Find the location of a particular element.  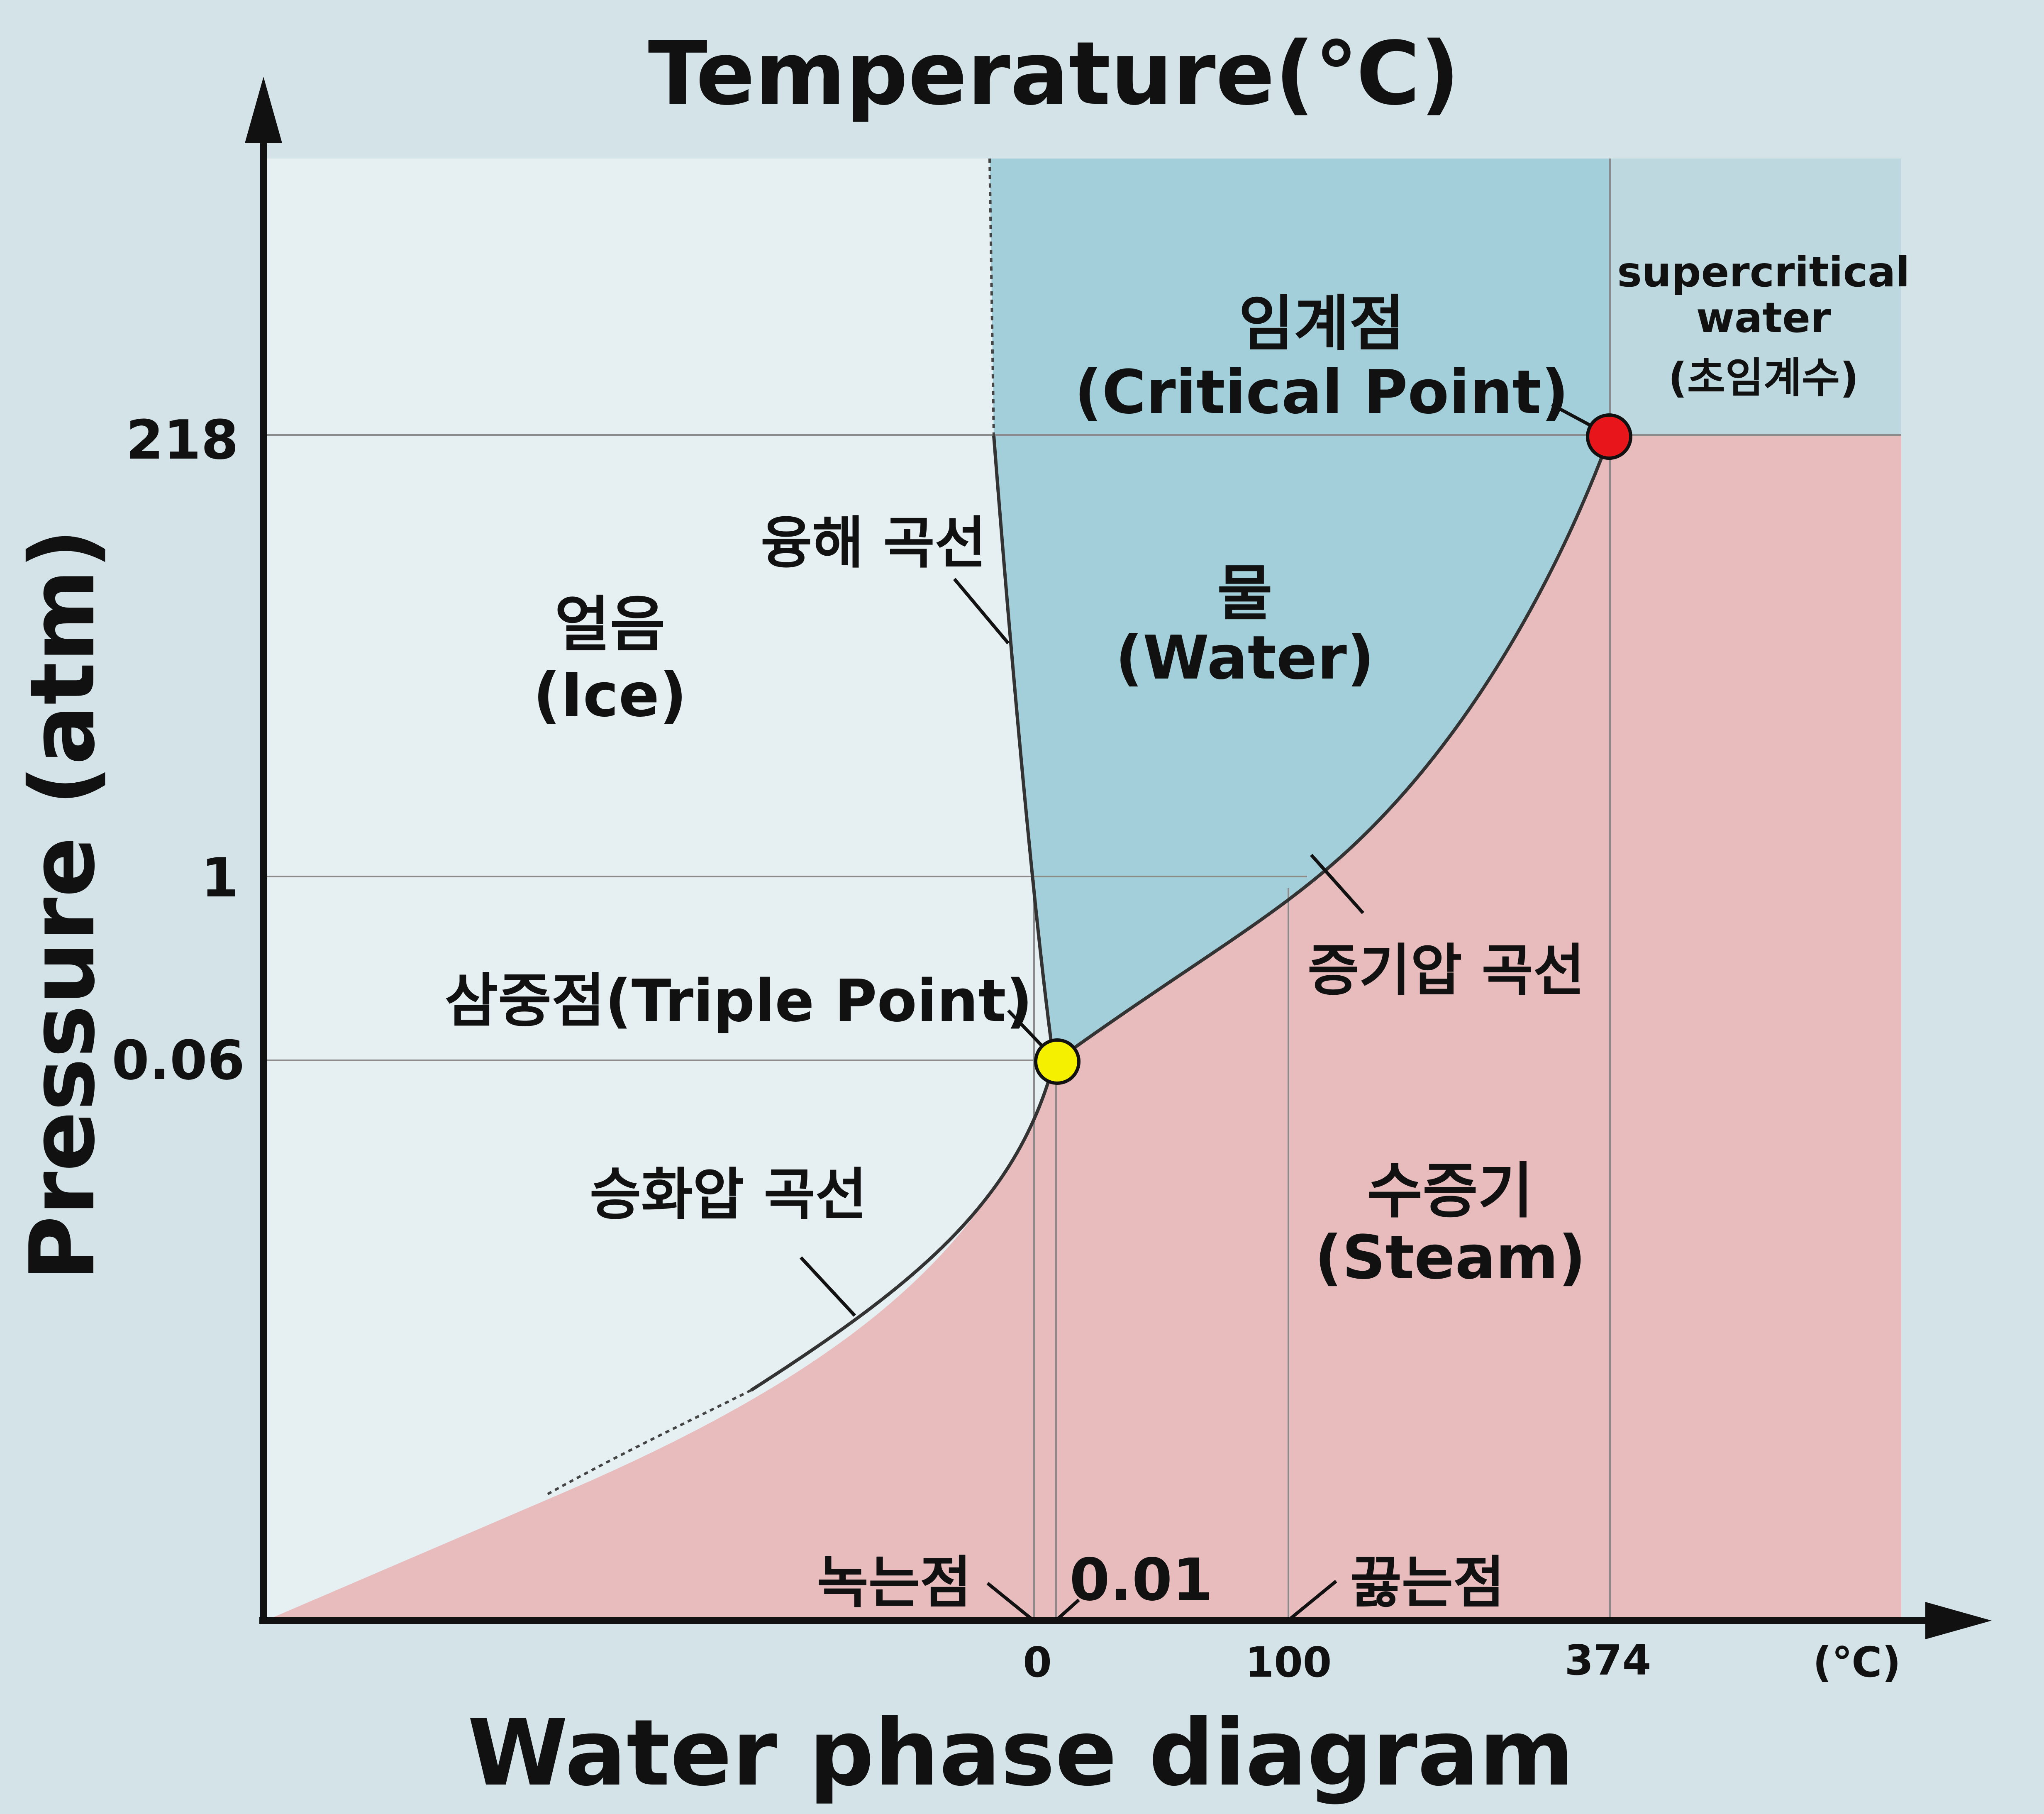

melting-point-label: 녹는점 is located at coordinates (894, 1582).